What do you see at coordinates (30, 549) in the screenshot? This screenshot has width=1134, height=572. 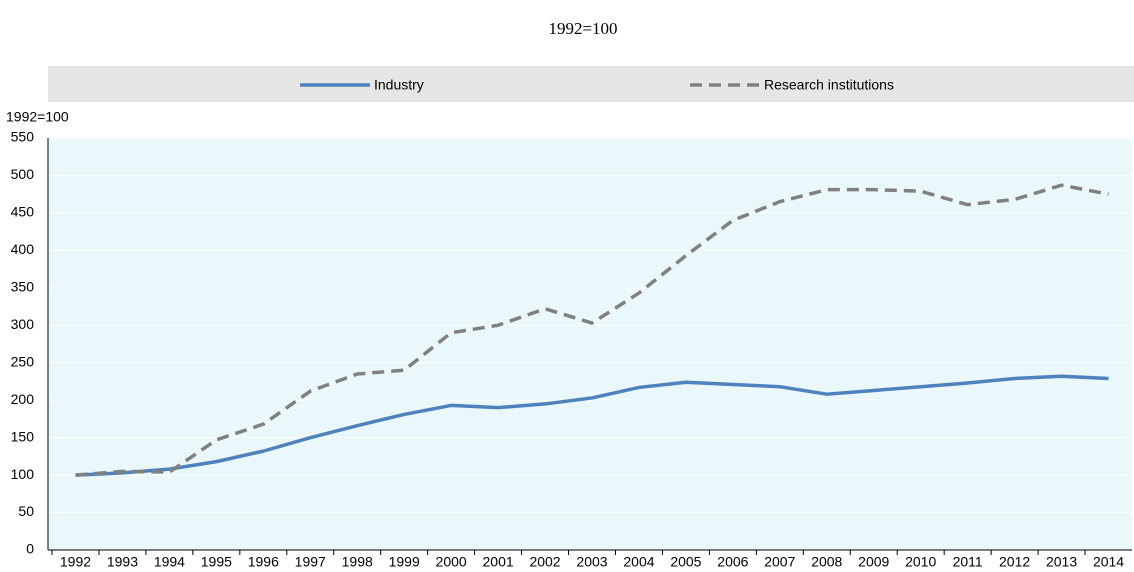 I see `y-tick-label: 0` at bounding box center [30, 549].